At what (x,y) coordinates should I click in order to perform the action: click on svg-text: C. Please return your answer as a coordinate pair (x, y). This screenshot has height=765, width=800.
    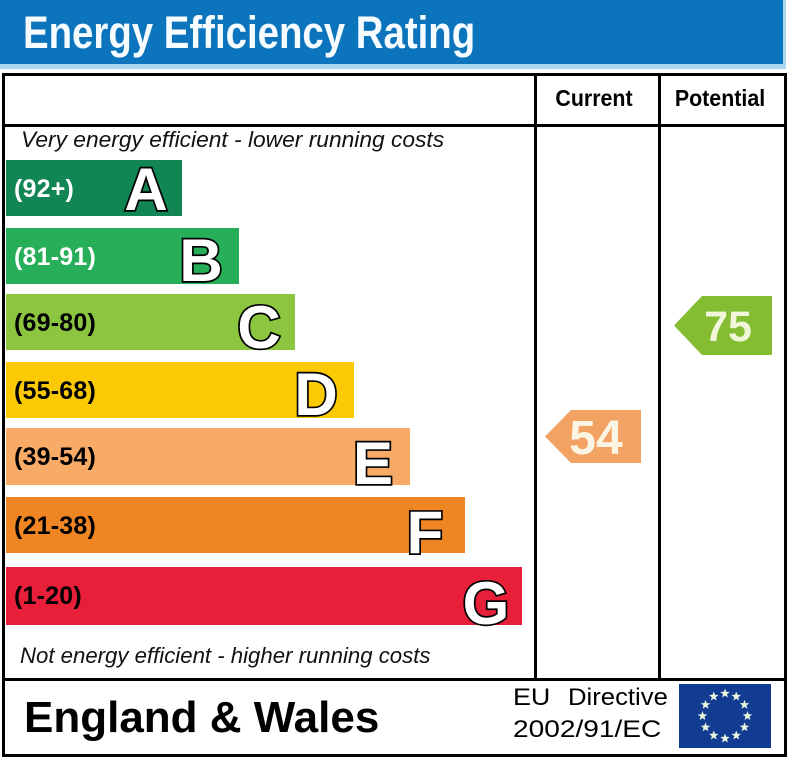
    Looking at the image, I should click on (258, 327).